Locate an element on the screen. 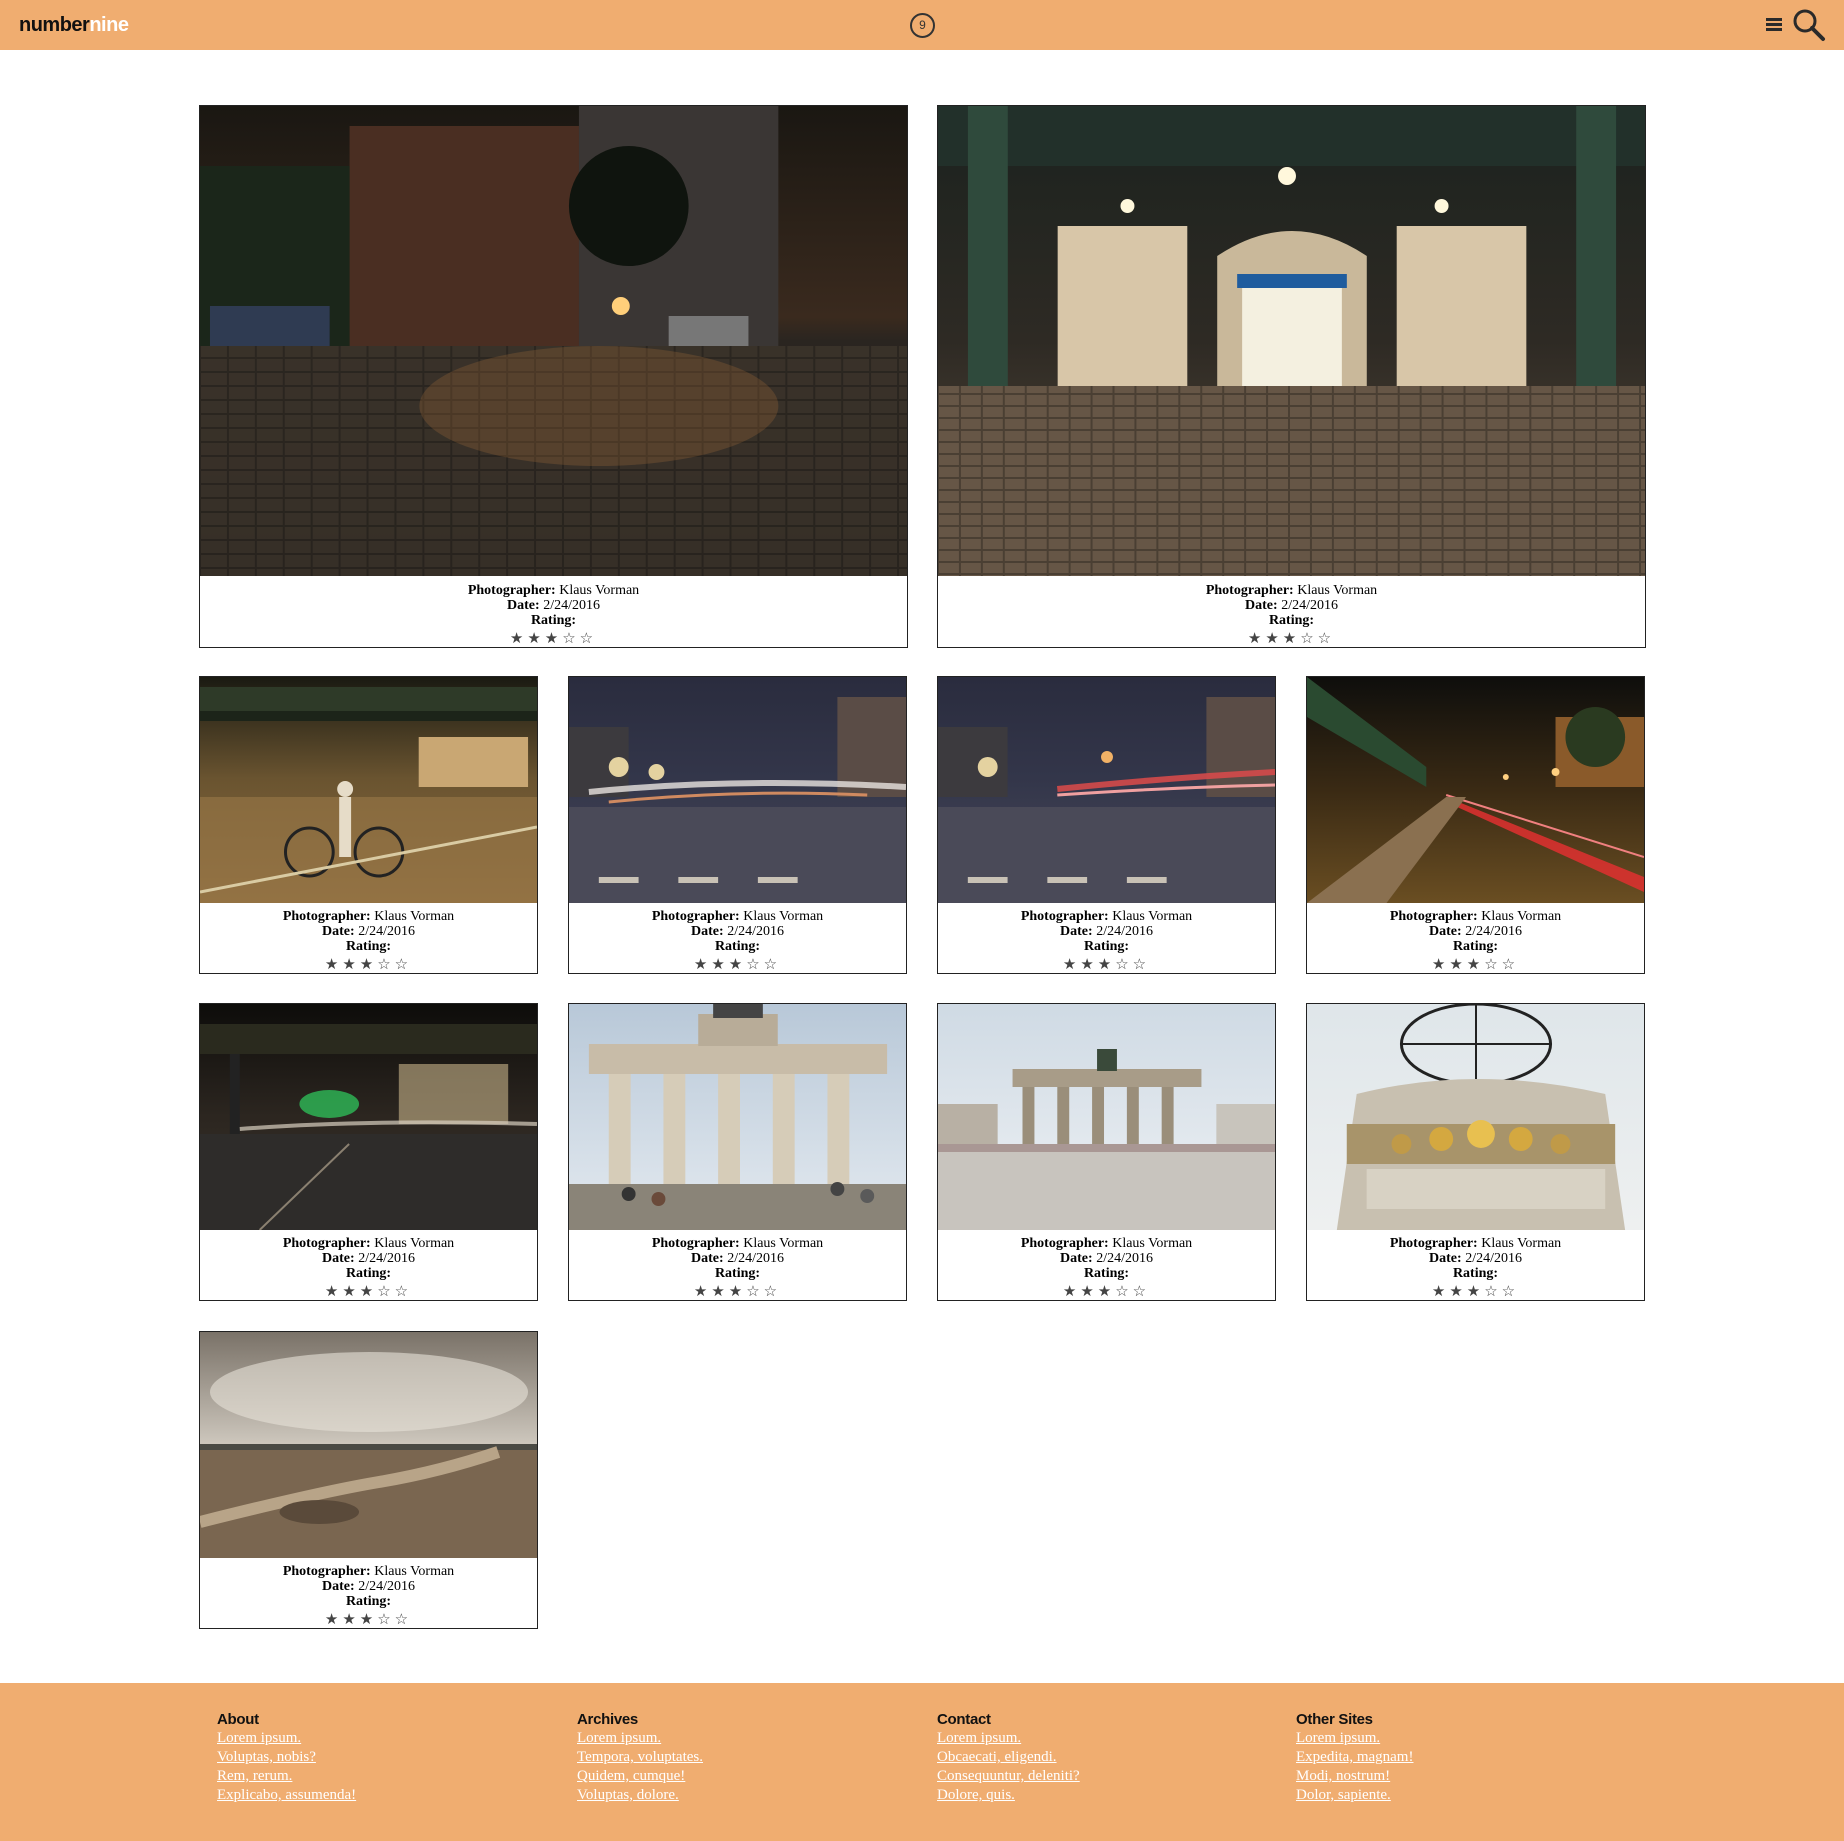  logo-text-number: number is located at coordinates (54, 25).